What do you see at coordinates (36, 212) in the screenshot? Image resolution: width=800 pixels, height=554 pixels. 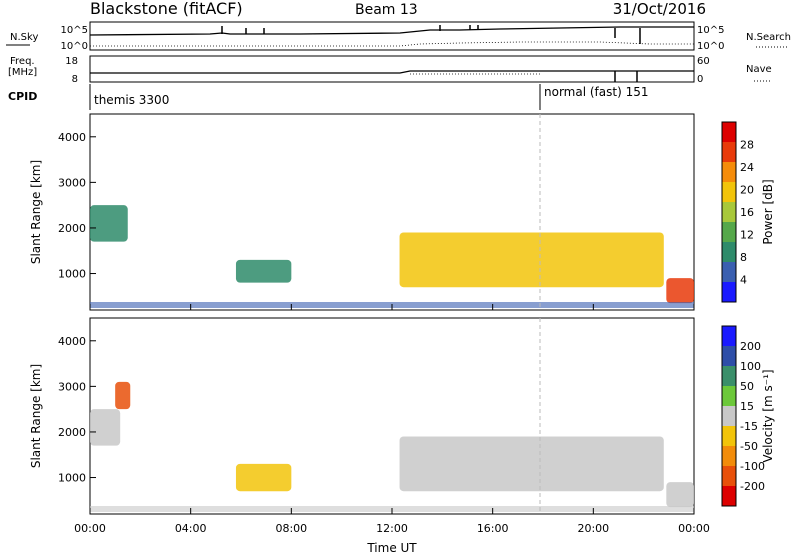 I see `power-ylabel: Slant Range [km]` at bounding box center [36, 212].